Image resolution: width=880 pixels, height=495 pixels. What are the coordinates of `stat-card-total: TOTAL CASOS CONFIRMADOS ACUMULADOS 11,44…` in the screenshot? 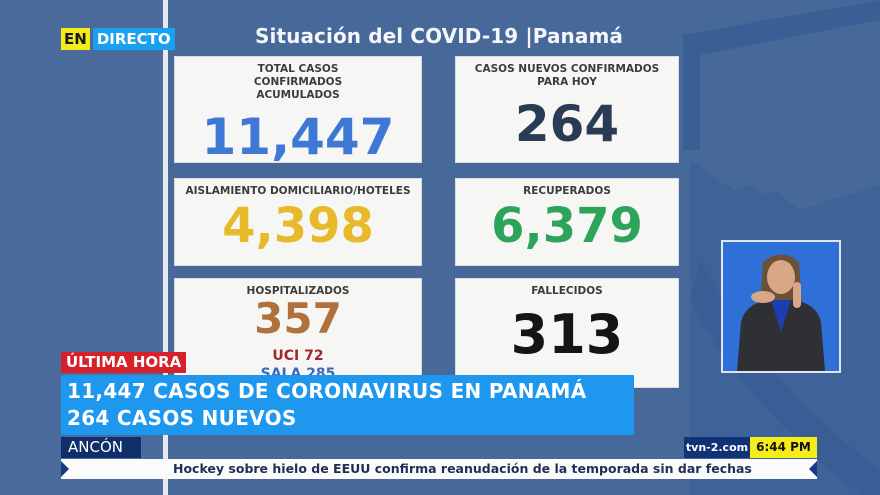 It's located at (298, 109).